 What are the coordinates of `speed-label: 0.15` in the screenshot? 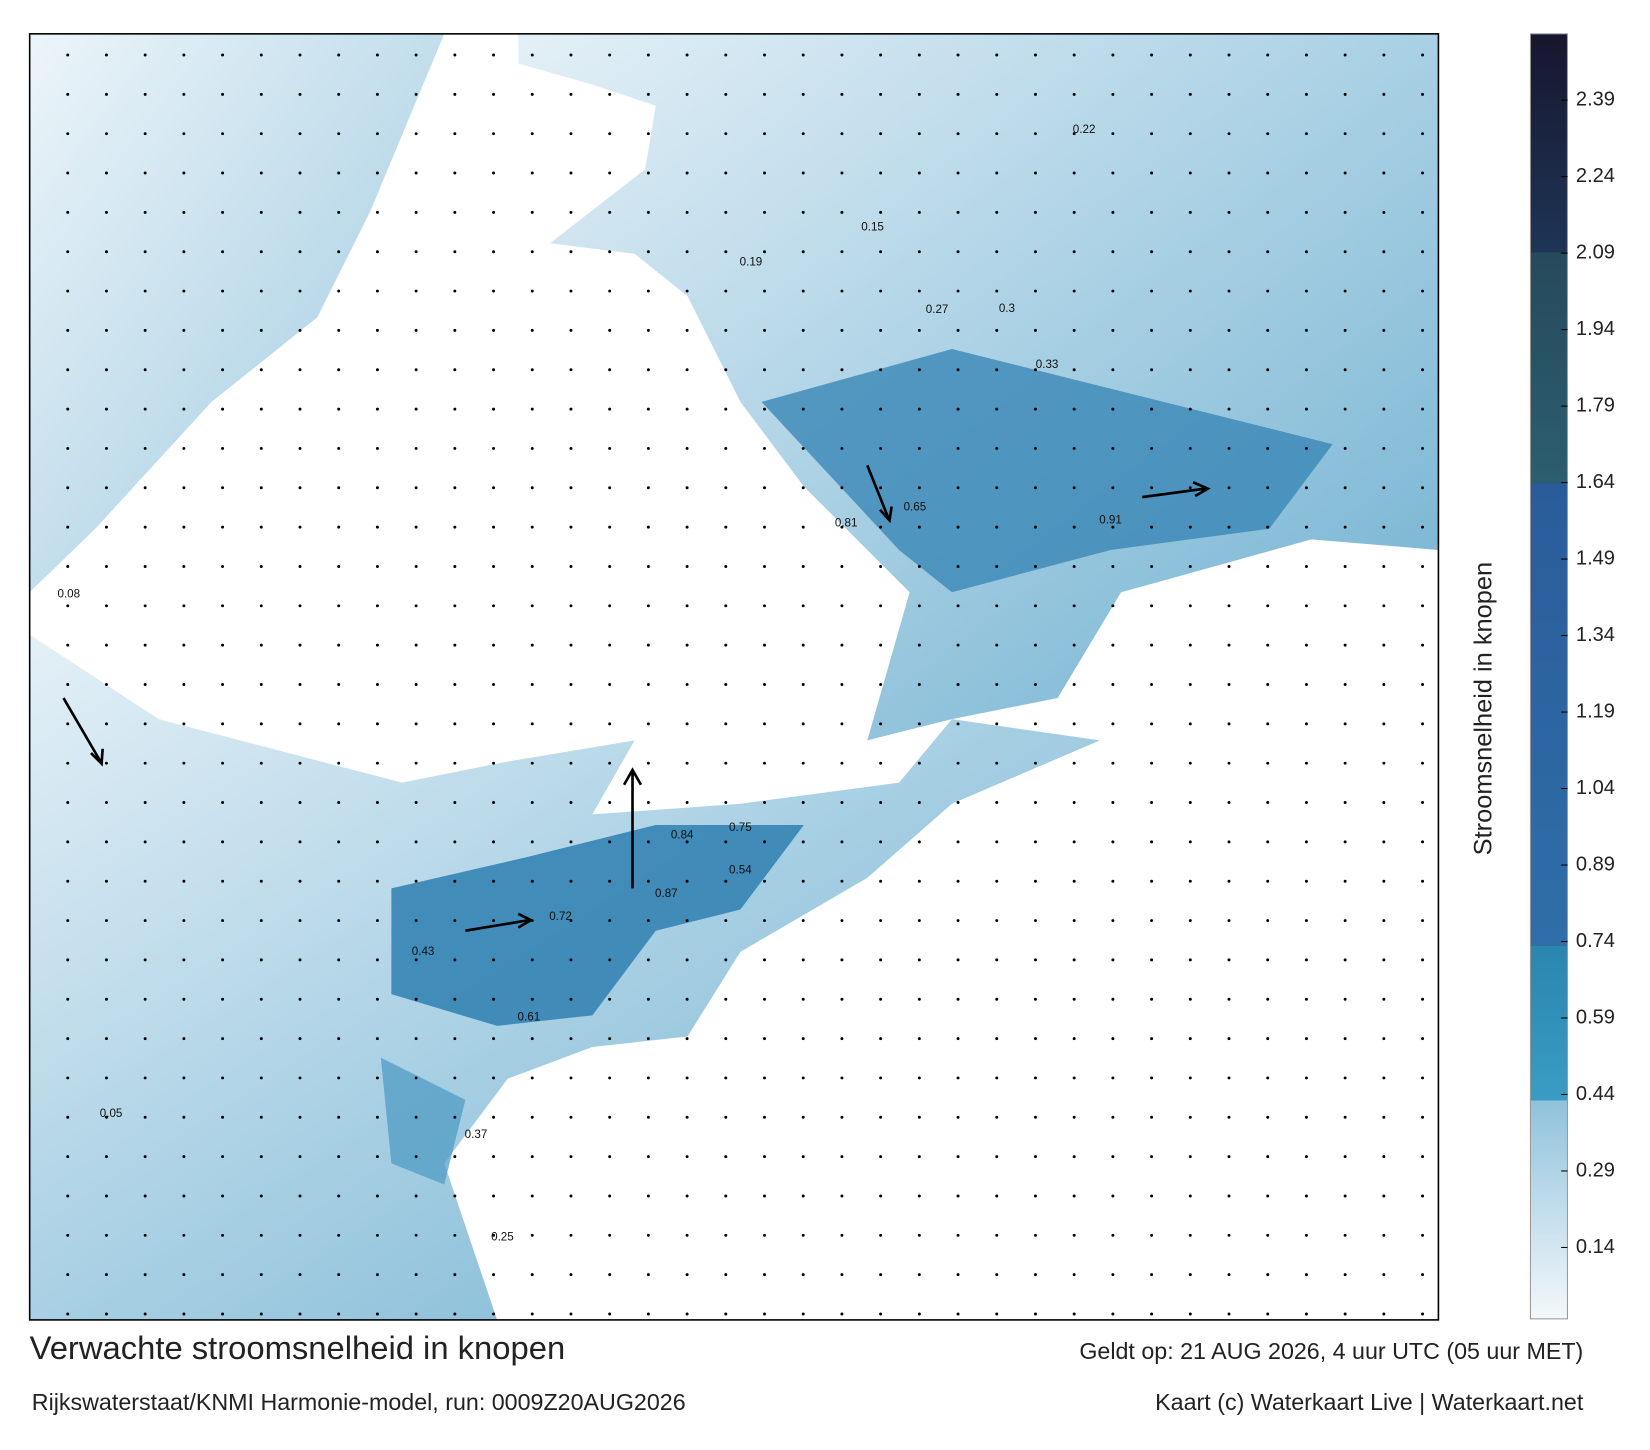 It's located at (872, 226).